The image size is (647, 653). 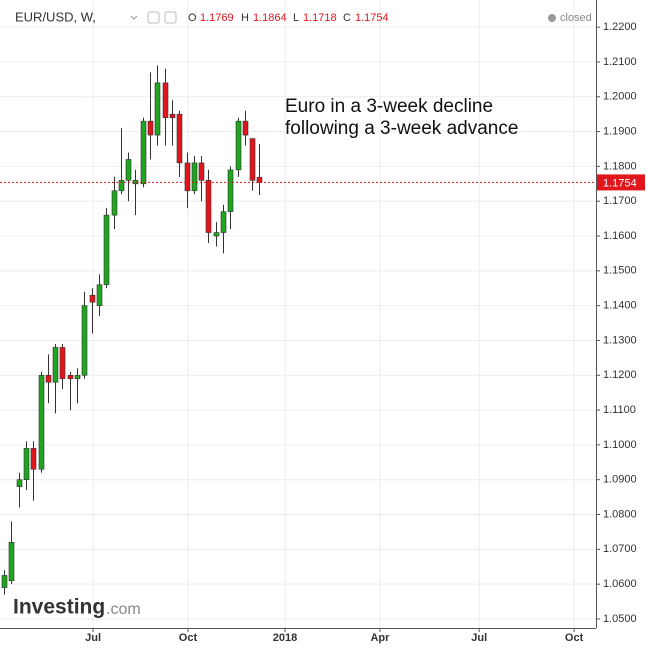 I want to click on y-tick-label: 1.0900, so click(x=620, y=480).